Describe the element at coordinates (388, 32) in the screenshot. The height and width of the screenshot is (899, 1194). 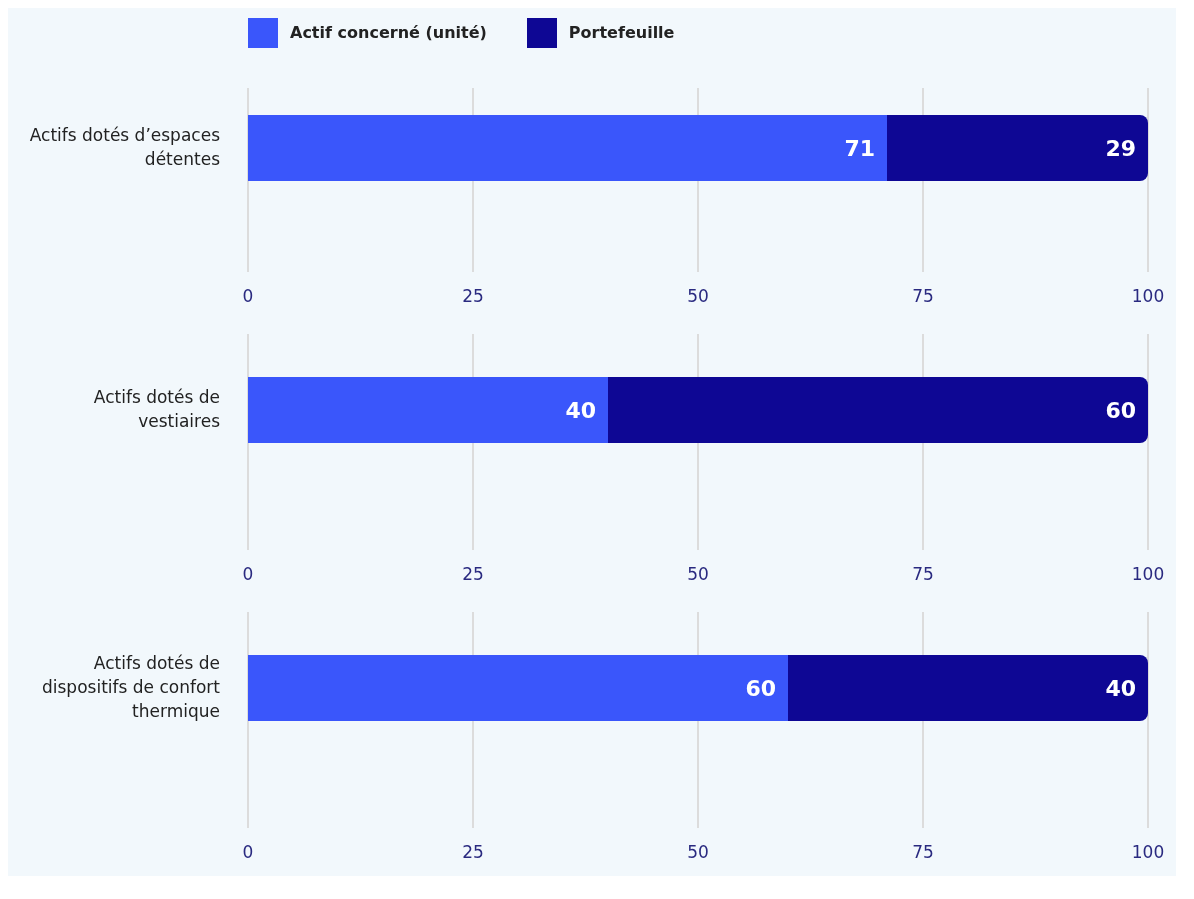
I see `legend-label: Actif concerné (unité)` at that location.